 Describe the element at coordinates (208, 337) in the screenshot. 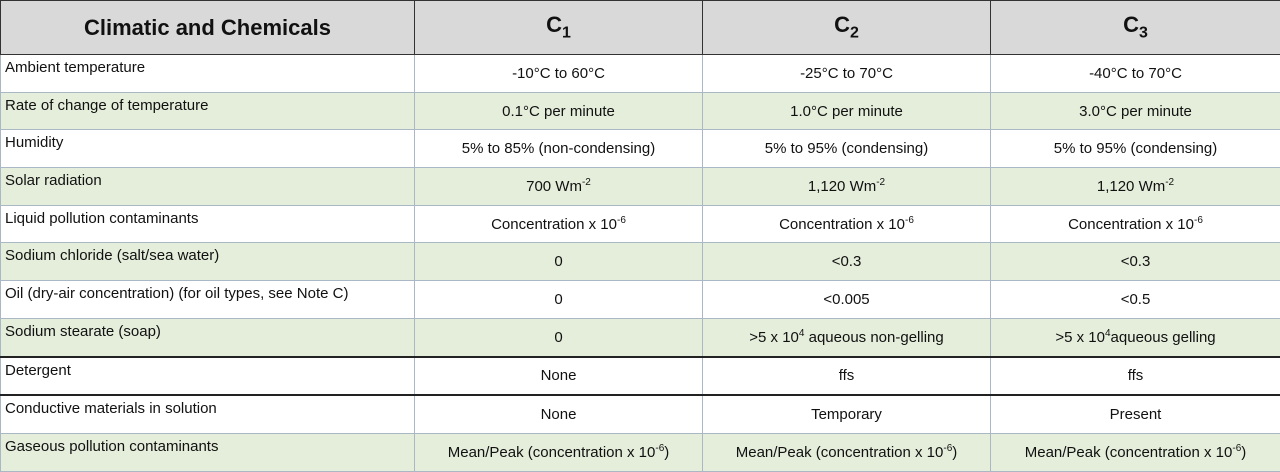

I see `table-cell: Sodium stearate (soap)` at that location.